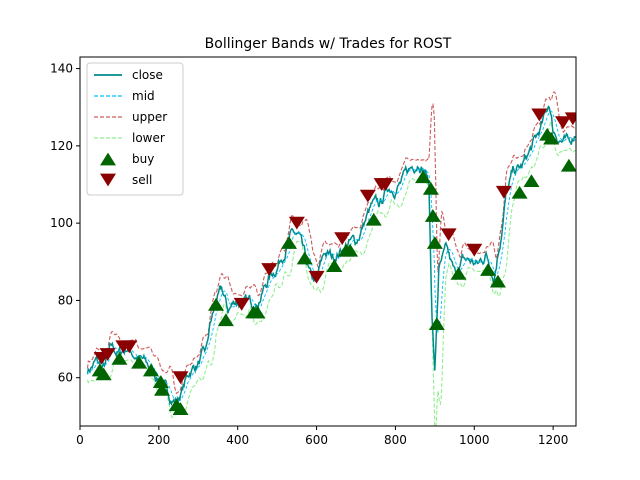  I want to click on legend-label-buy: buy, so click(143, 159).